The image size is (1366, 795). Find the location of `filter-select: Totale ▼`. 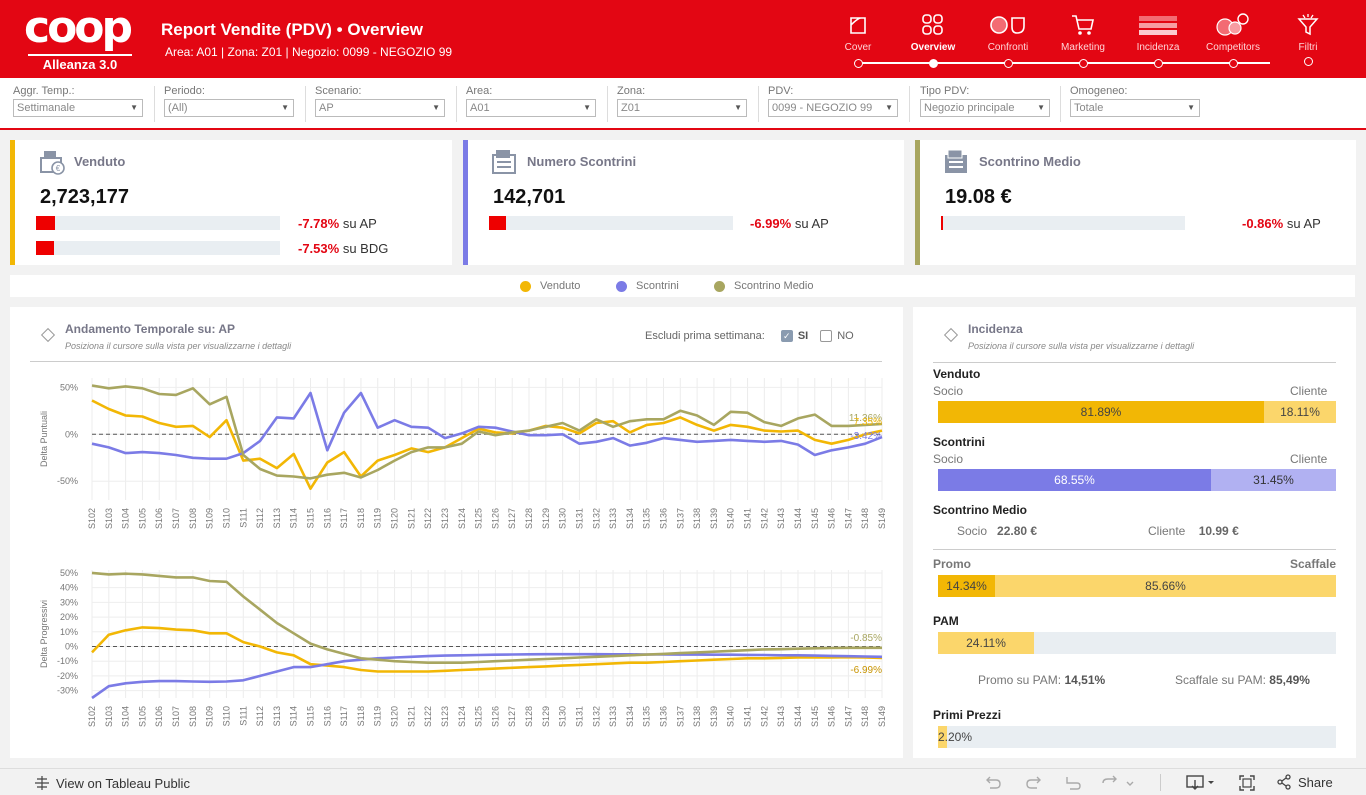

filter-select: Totale ▼ is located at coordinates (1135, 108).